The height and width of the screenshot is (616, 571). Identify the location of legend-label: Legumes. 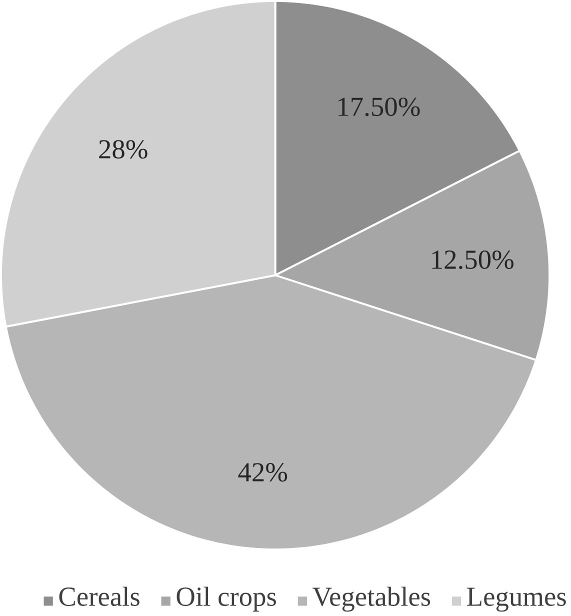
(516, 600).